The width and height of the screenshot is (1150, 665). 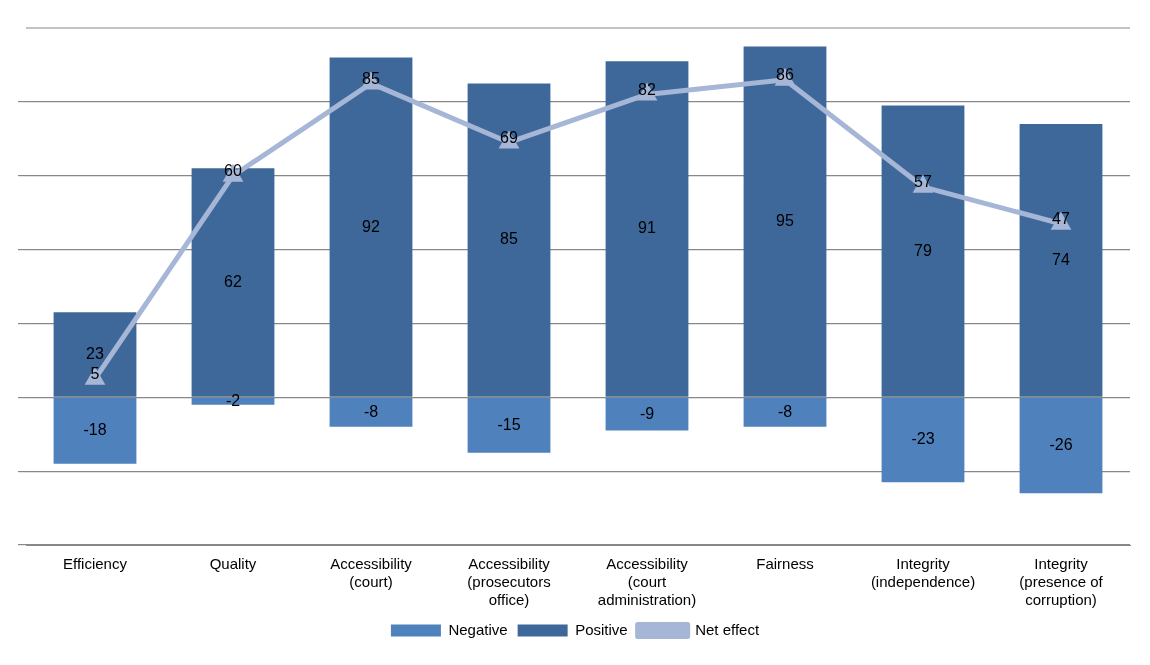 What do you see at coordinates (785, 75) in the screenshot?
I see `data-label: 86` at bounding box center [785, 75].